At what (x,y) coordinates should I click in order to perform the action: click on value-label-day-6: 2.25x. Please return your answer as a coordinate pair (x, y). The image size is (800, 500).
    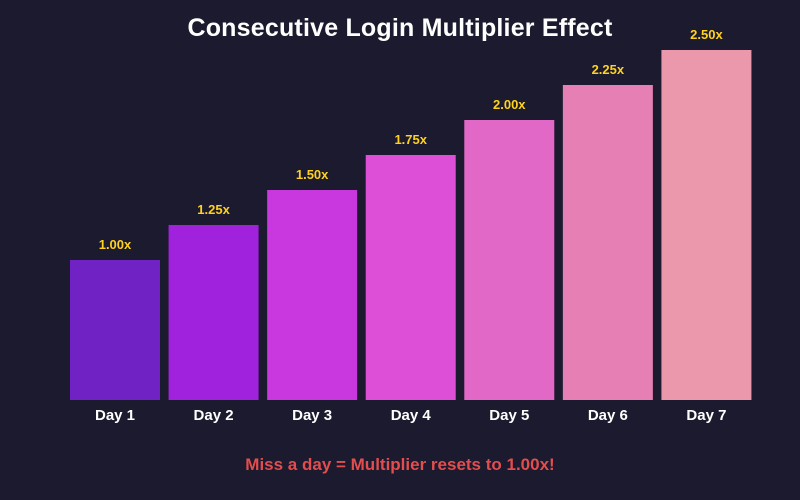
    Looking at the image, I should click on (608, 69).